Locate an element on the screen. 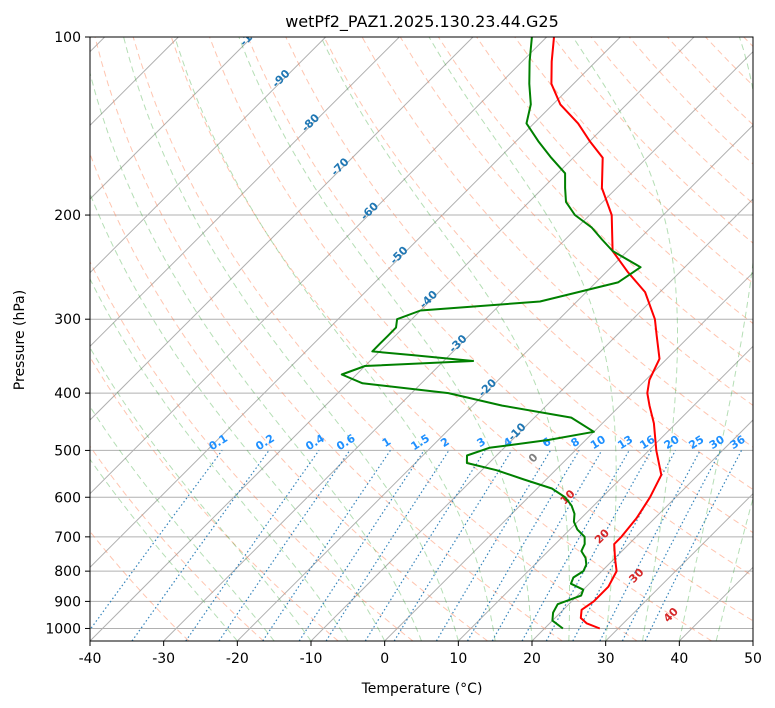 The height and width of the screenshot is (708, 775). x-tick-label: 10 is located at coordinates (458, 659).